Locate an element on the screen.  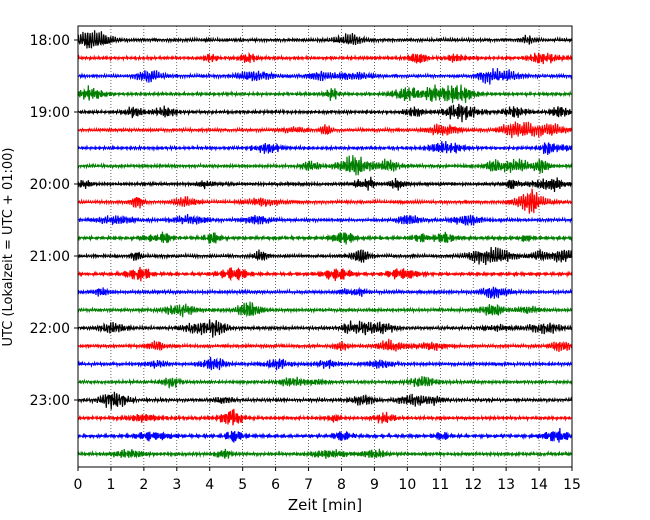
y-tick-label: 22:00 is located at coordinates (50, 329).